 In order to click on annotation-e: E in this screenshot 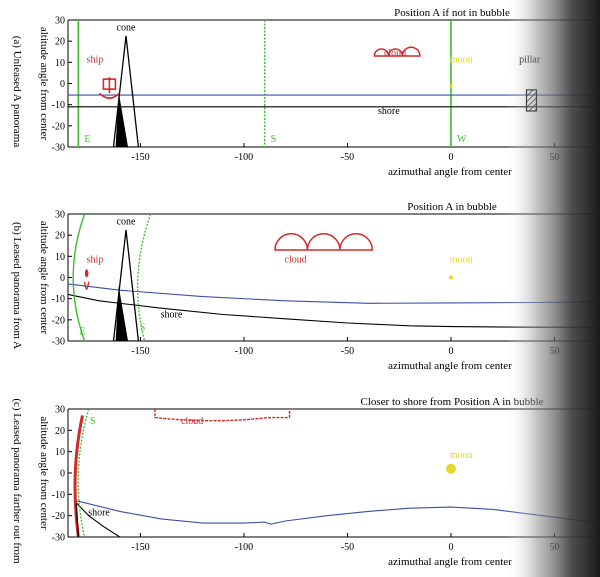, I will do `click(82, 332)`.